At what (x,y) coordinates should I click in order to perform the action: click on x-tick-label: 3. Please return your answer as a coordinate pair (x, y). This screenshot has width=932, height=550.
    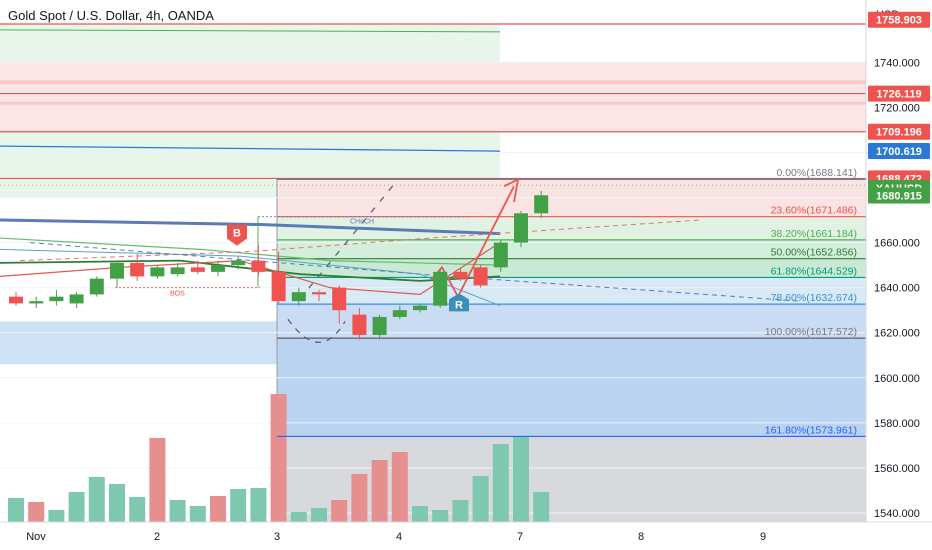
    Looking at the image, I should click on (277, 537).